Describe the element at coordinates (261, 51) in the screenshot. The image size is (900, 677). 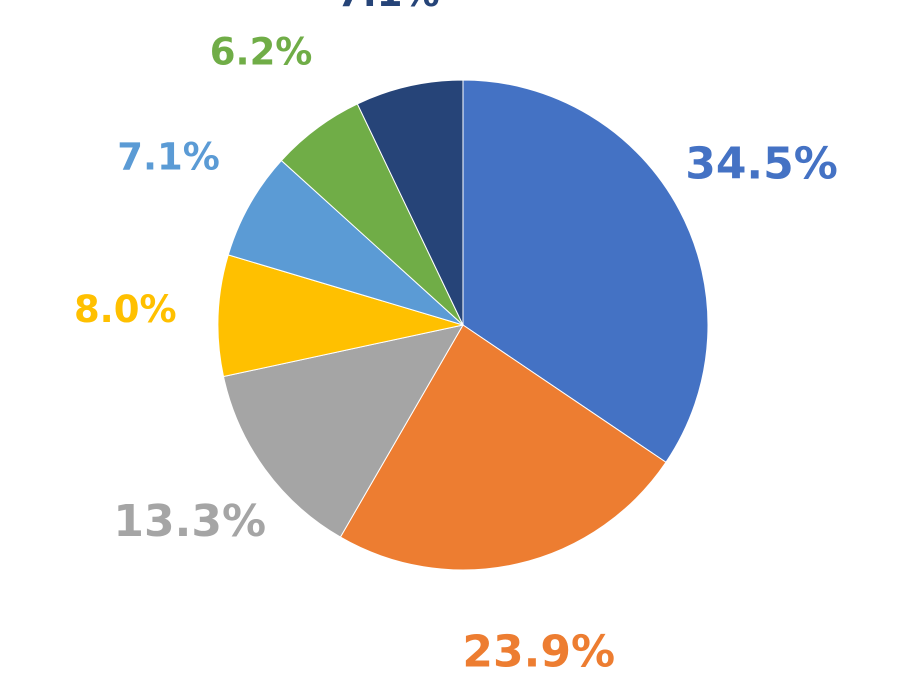
I see `data-label: 6.2%` at that location.